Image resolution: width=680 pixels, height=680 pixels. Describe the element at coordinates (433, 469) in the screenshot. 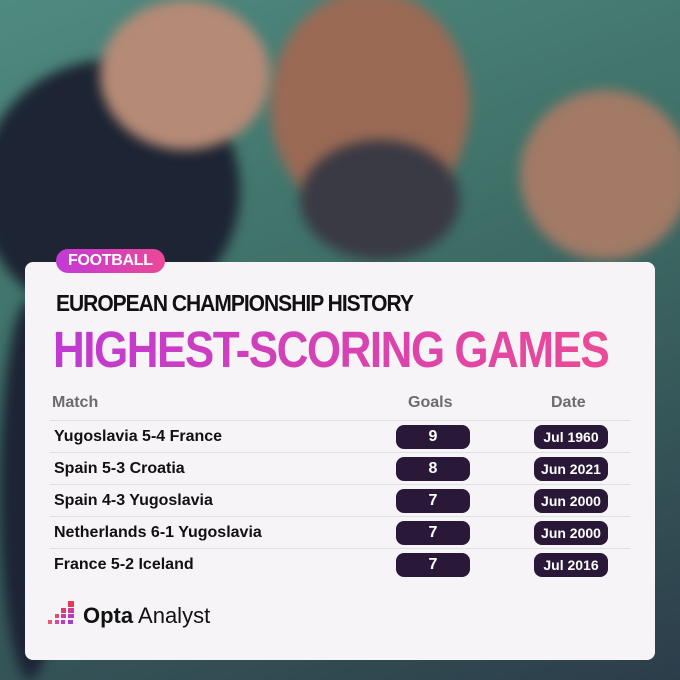

I see `goals-pill: 8` at that location.